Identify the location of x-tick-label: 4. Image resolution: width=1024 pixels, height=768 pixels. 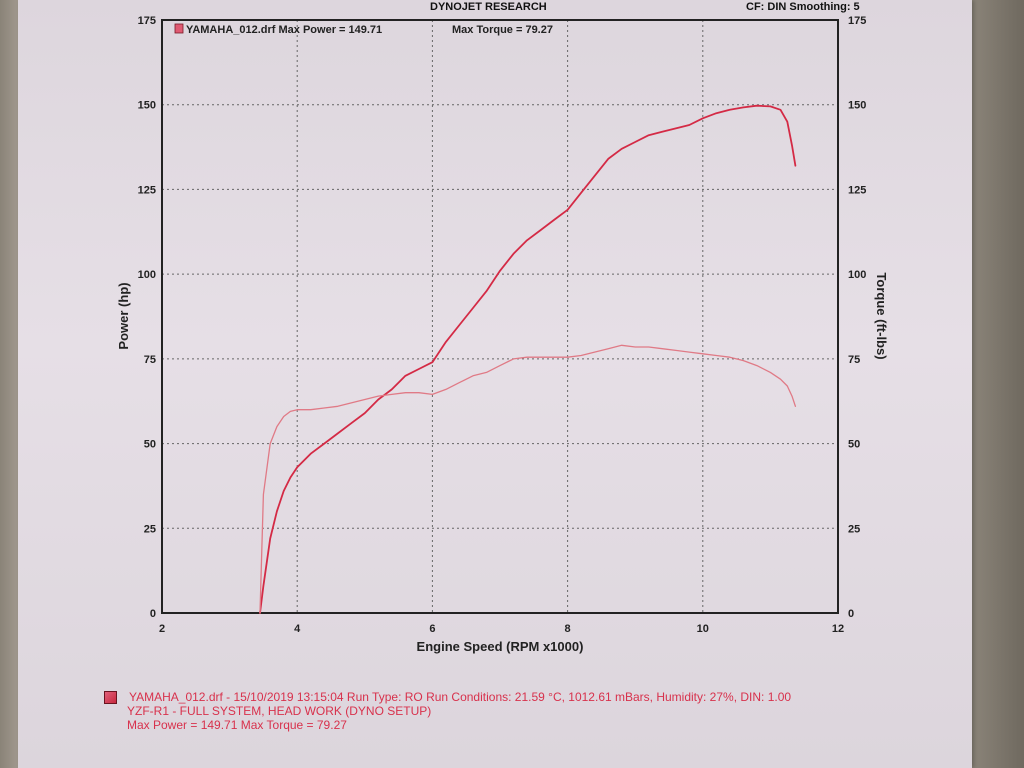
(297, 629).